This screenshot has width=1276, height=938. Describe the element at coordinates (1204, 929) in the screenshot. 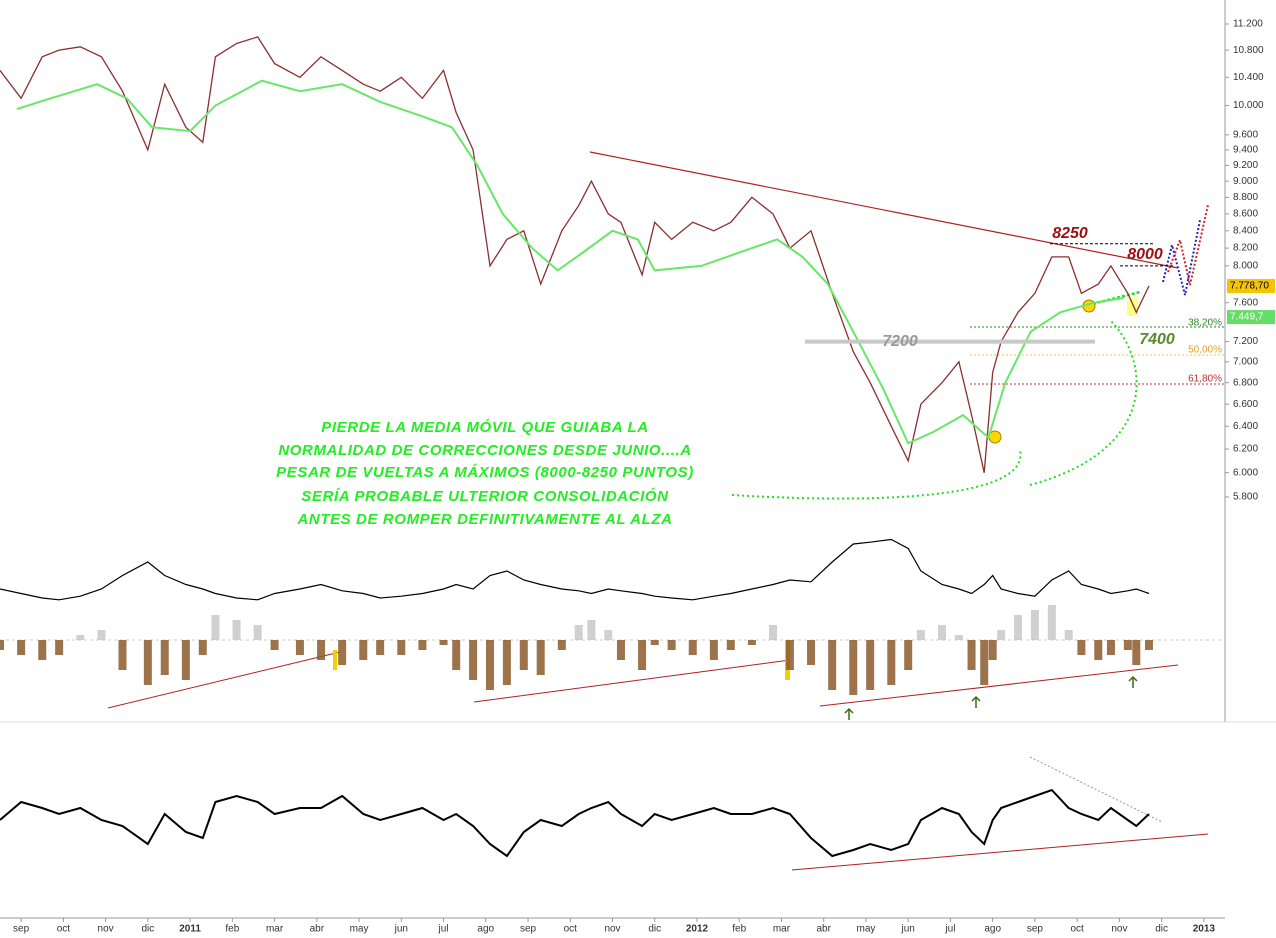

I see `x-tick-label: 2013` at that location.